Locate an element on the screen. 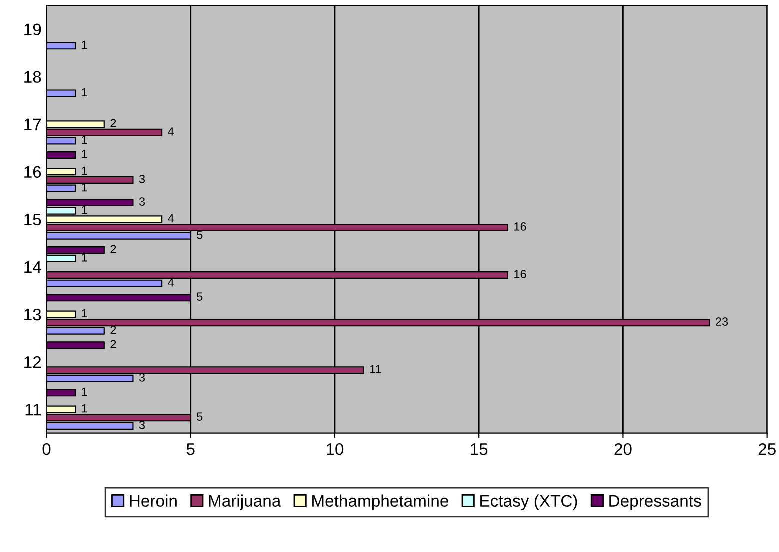 The width and height of the screenshot is (779, 552). y-tick-label: 11 is located at coordinates (34, 410).